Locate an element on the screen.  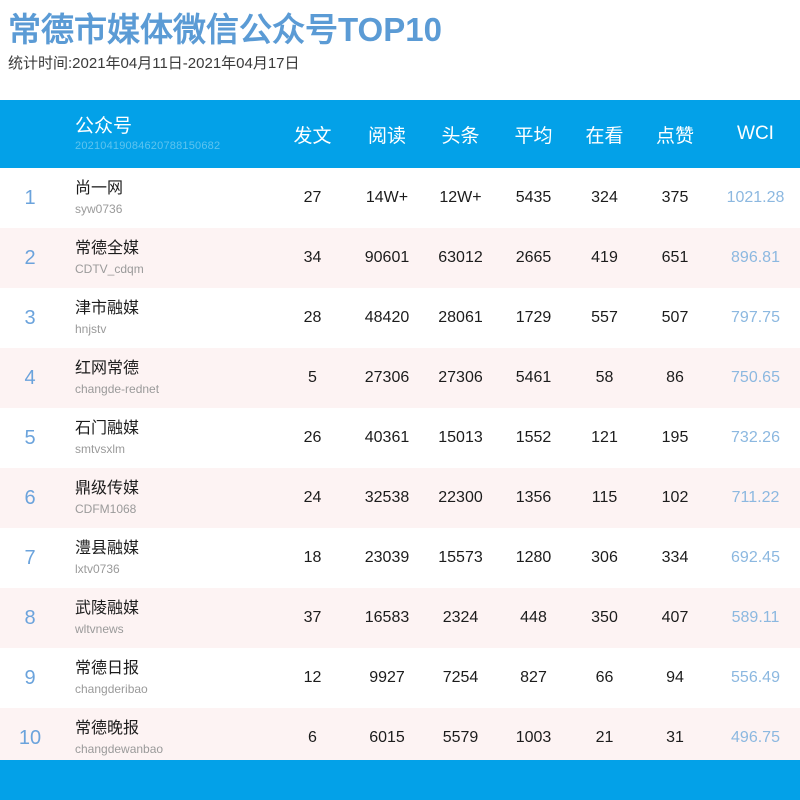
cell-watching: 58 is located at coordinates (604, 377).